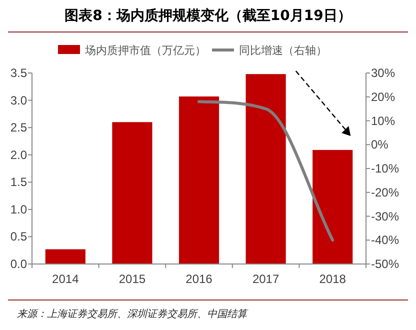 The height and width of the screenshot is (330, 416). I want to click on x-tick-label: 2015, so click(132, 279).